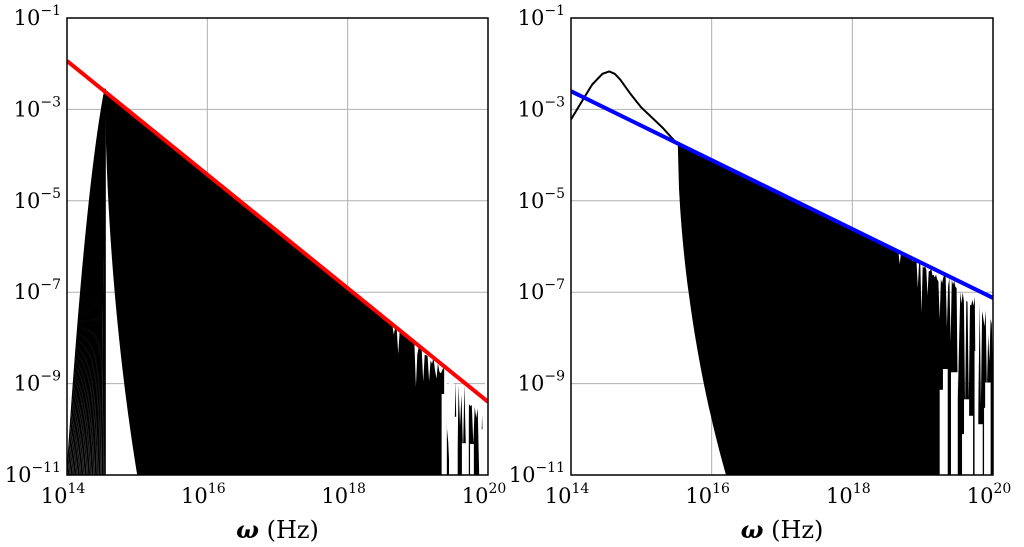  I want to click on peak-curve, so click(625, 108).